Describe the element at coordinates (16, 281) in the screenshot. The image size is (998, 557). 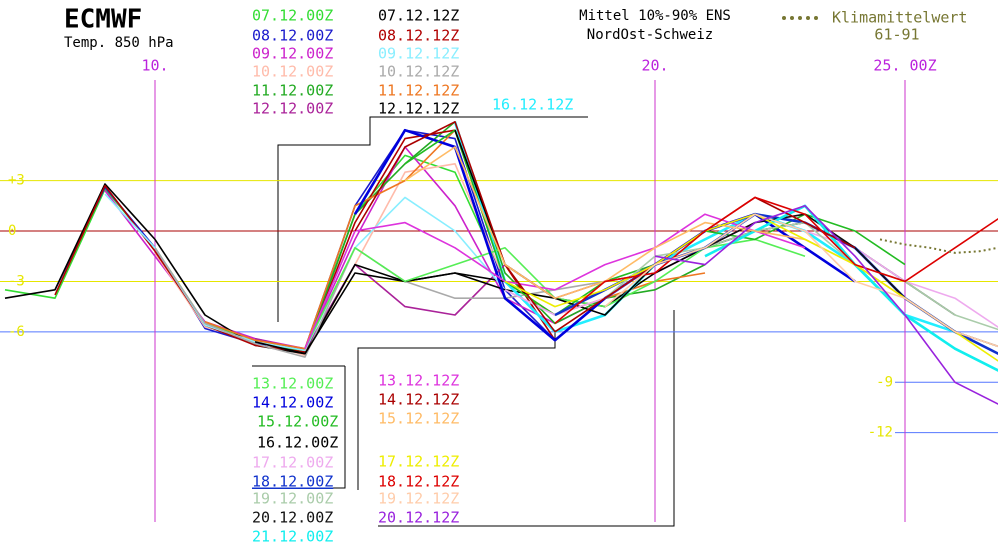
I see `y-tick-label: -3` at that location.